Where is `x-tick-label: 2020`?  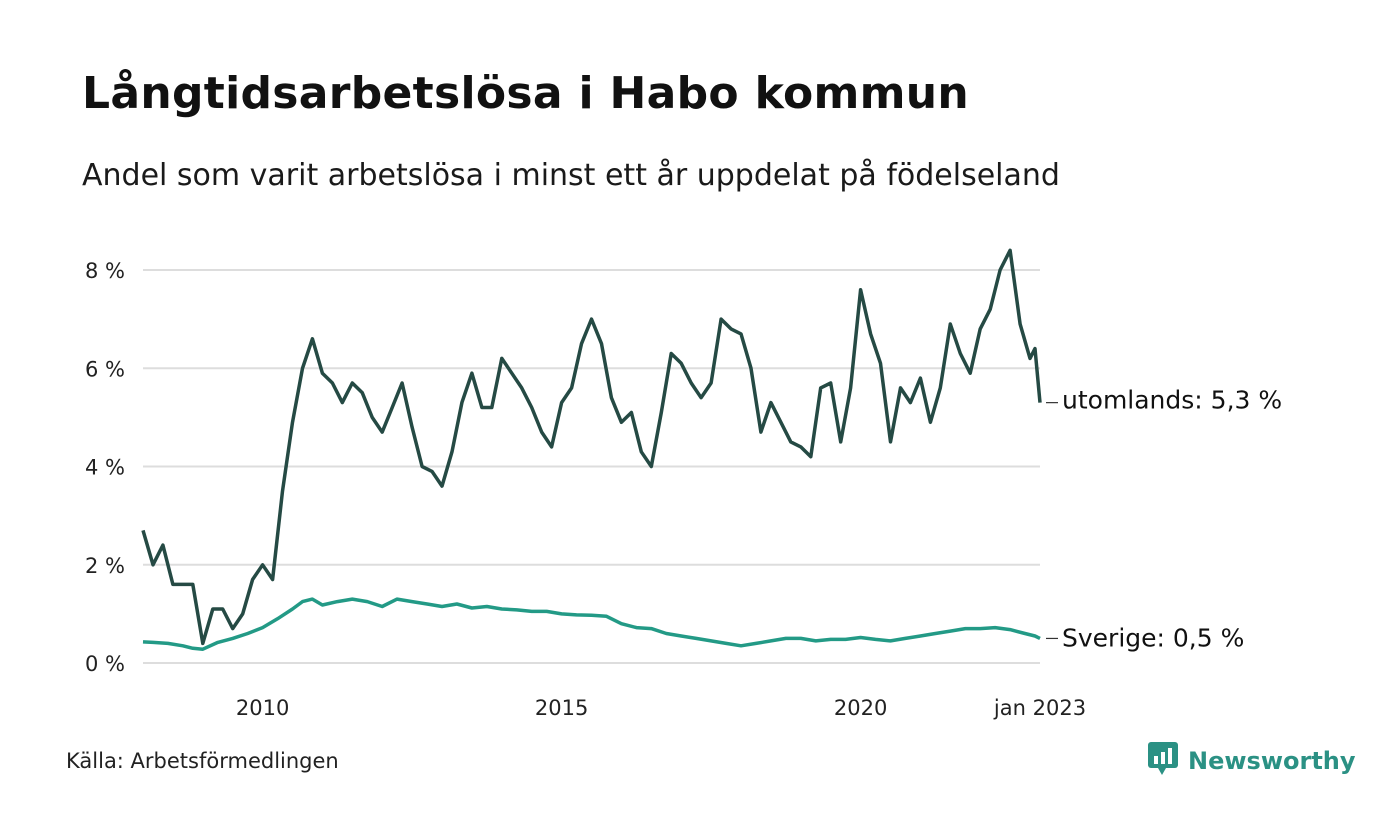
x-tick-label: 2020 is located at coordinates (860, 708).